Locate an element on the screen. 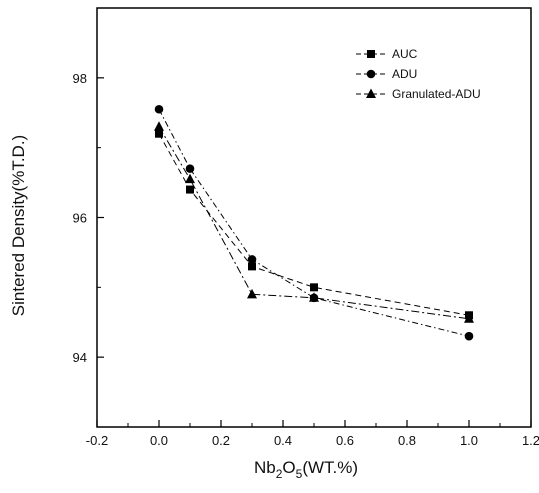 This screenshot has width=539, height=493. legend-label: ADU is located at coordinates (404, 74).